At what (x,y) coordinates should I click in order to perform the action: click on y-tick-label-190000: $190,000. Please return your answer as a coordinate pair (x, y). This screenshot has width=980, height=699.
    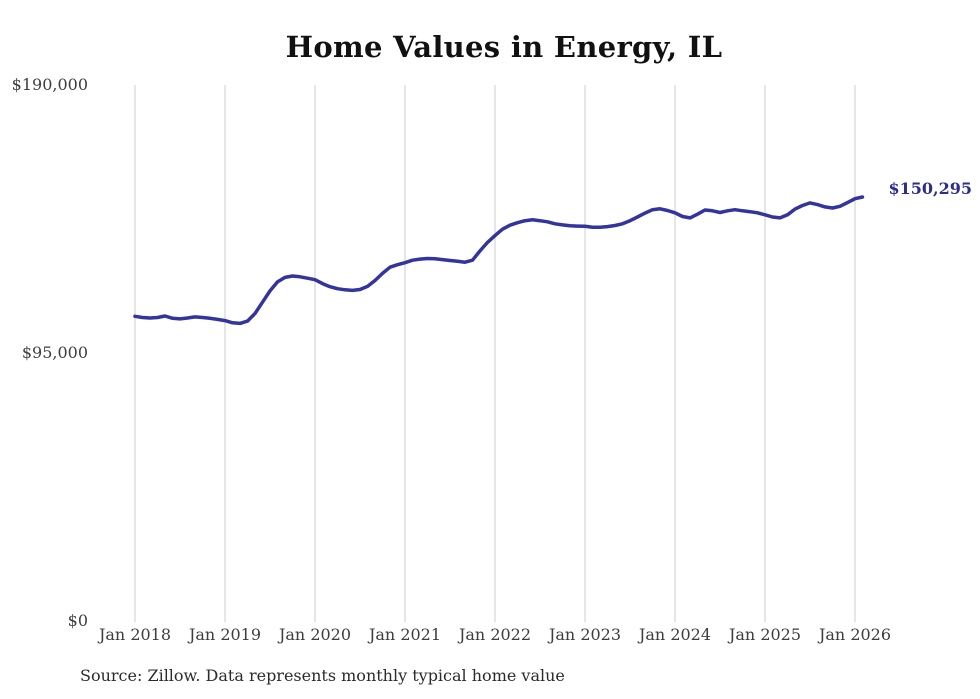
    Looking at the image, I should click on (49, 84).